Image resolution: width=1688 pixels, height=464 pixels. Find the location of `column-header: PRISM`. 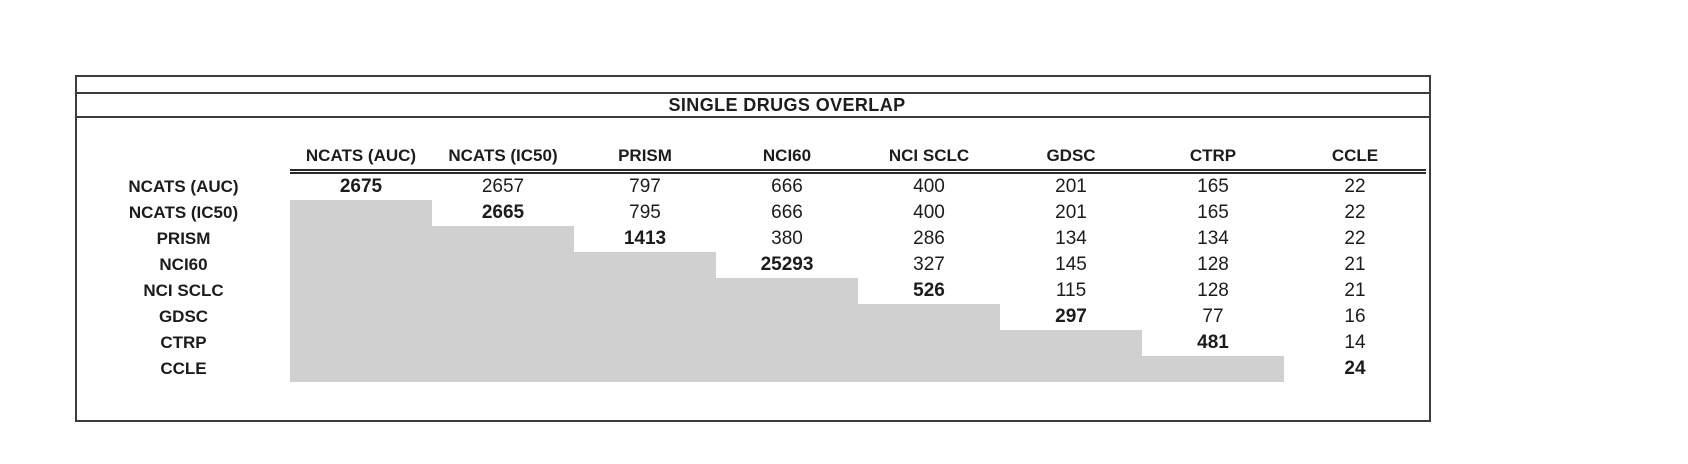

column-header: PRISM is located at coordinates (645, 155).